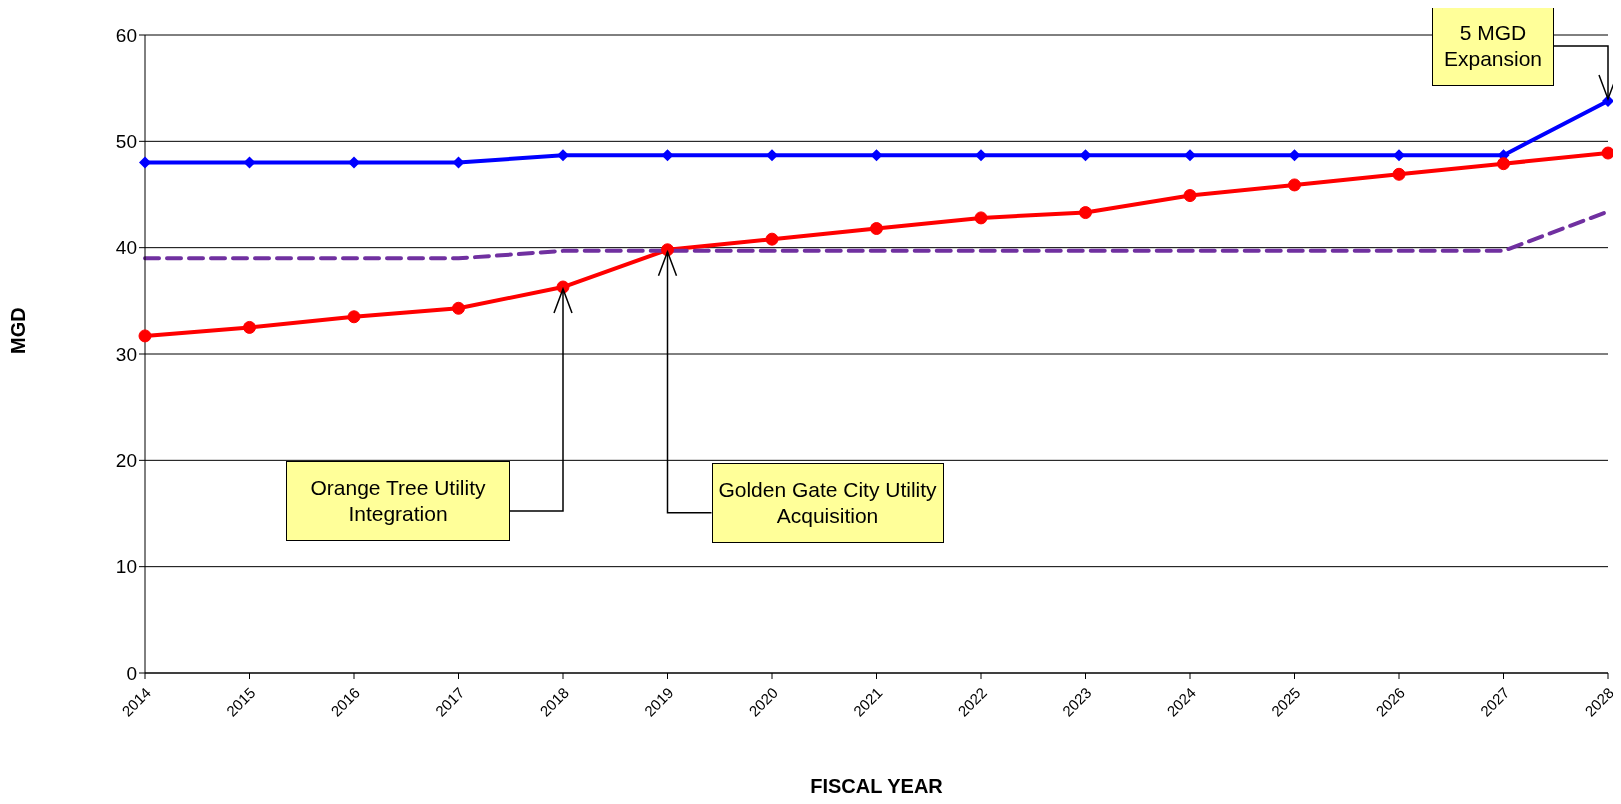  I want to click on y-tick-label: 10, so click(126, 567).